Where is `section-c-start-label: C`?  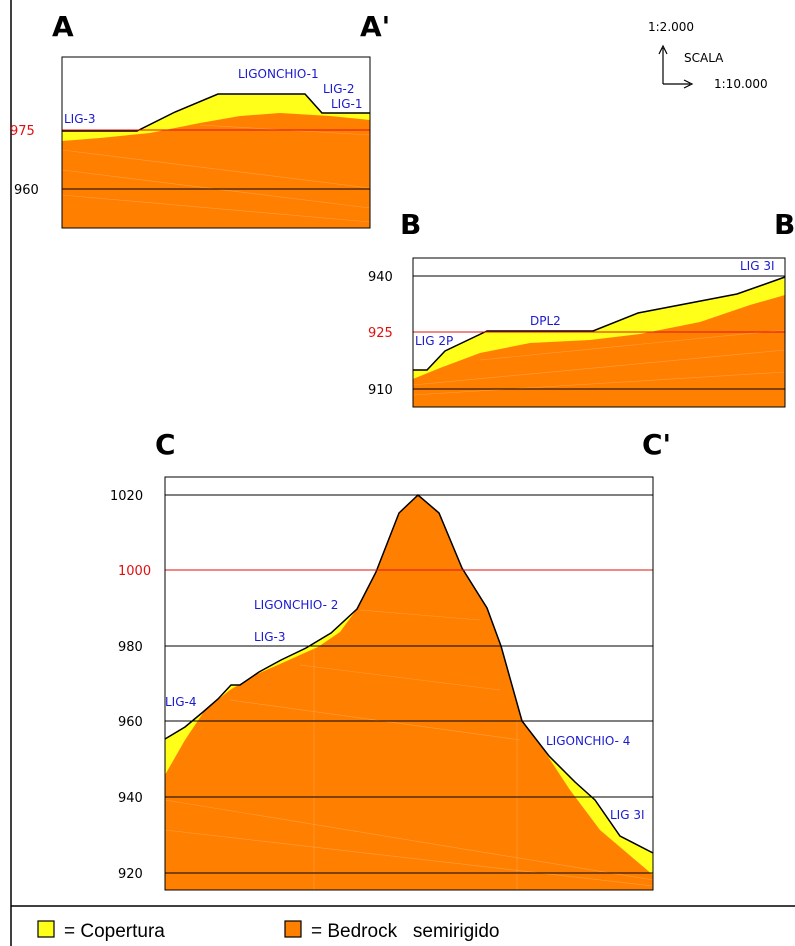 section-c-start-label: C is located at coordinates (165, 444).